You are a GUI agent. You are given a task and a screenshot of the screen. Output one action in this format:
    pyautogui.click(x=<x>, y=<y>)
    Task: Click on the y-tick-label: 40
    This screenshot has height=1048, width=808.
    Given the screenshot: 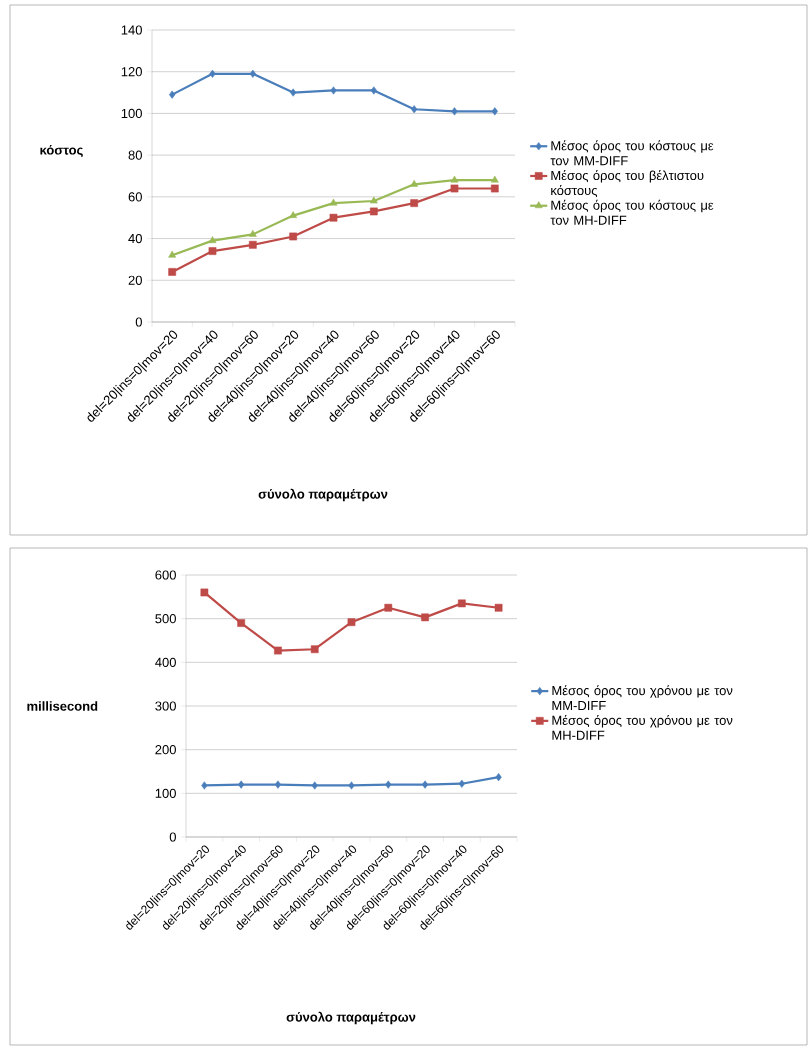 What is the action you would take?
    pyautogui.click(x=135, y=238)
    